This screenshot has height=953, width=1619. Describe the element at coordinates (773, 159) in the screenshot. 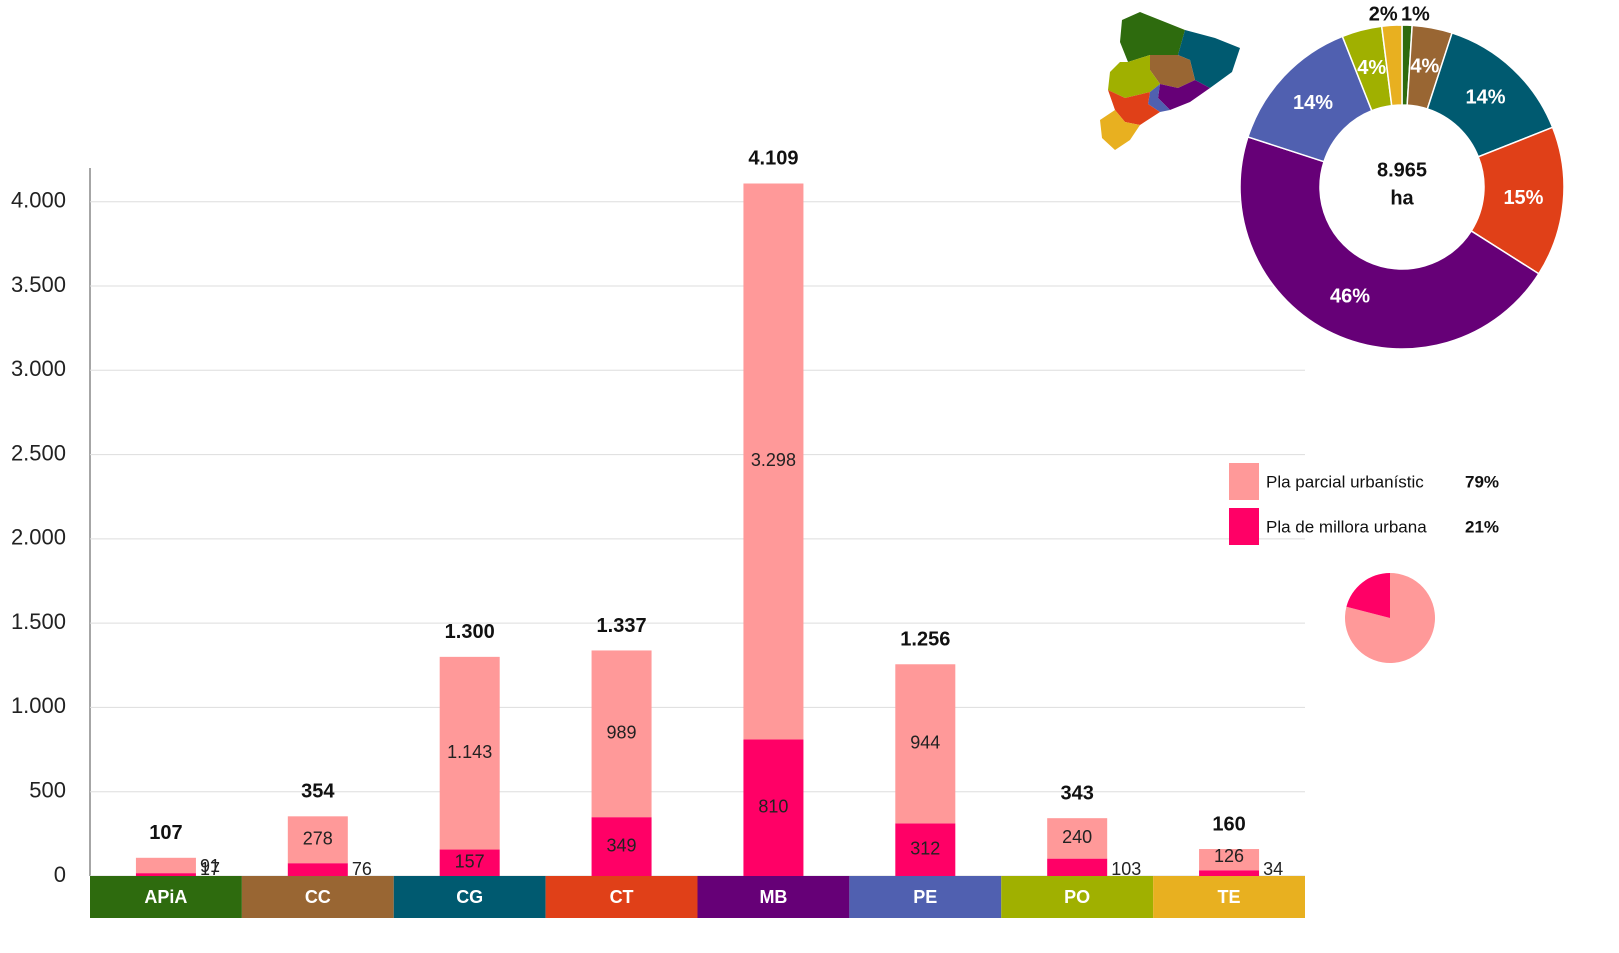

I see `total-label: 4.109` at that location.